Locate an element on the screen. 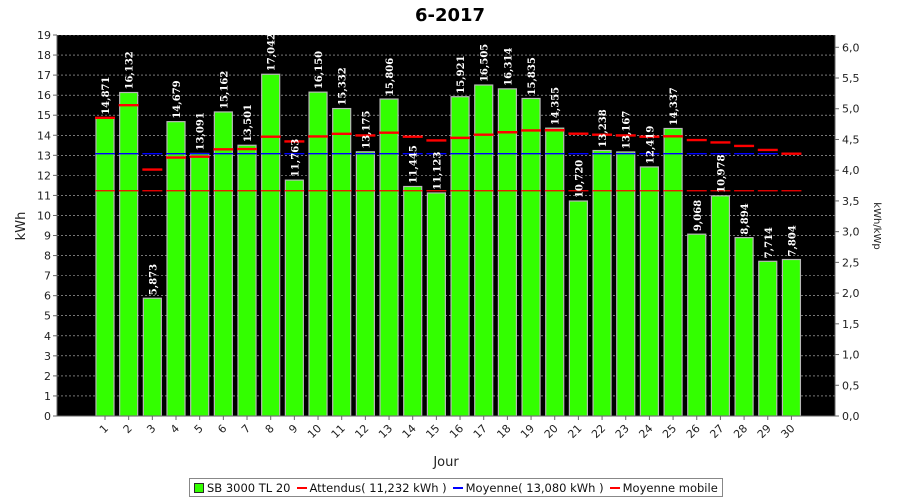 This screenshot has width=900, height=500. y-tick-label: 10 is located at coordinates (44, 215).